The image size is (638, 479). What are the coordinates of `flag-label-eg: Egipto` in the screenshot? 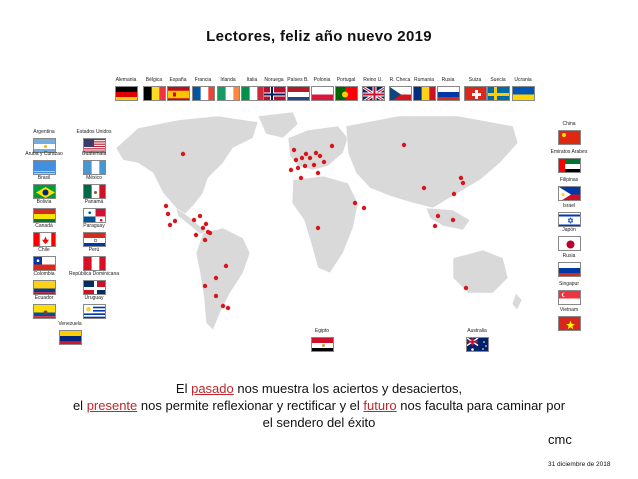 It's located at (322, 331).